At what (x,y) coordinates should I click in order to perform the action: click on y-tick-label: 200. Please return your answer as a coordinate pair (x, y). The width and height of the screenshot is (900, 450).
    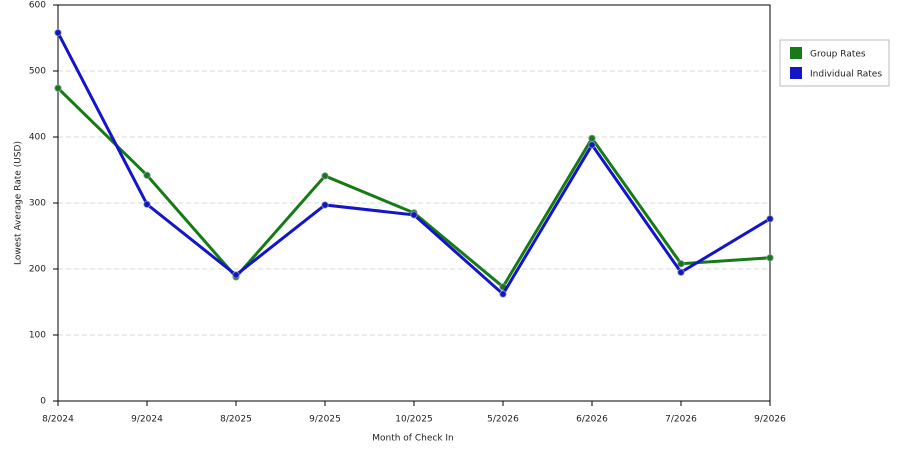
    Looking at the image, I should click on (37, 270).